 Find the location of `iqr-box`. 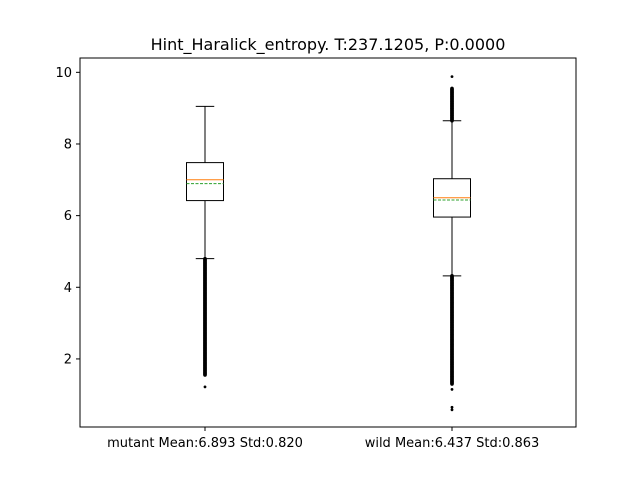

iqr-box is located at coordinates (205, 182).